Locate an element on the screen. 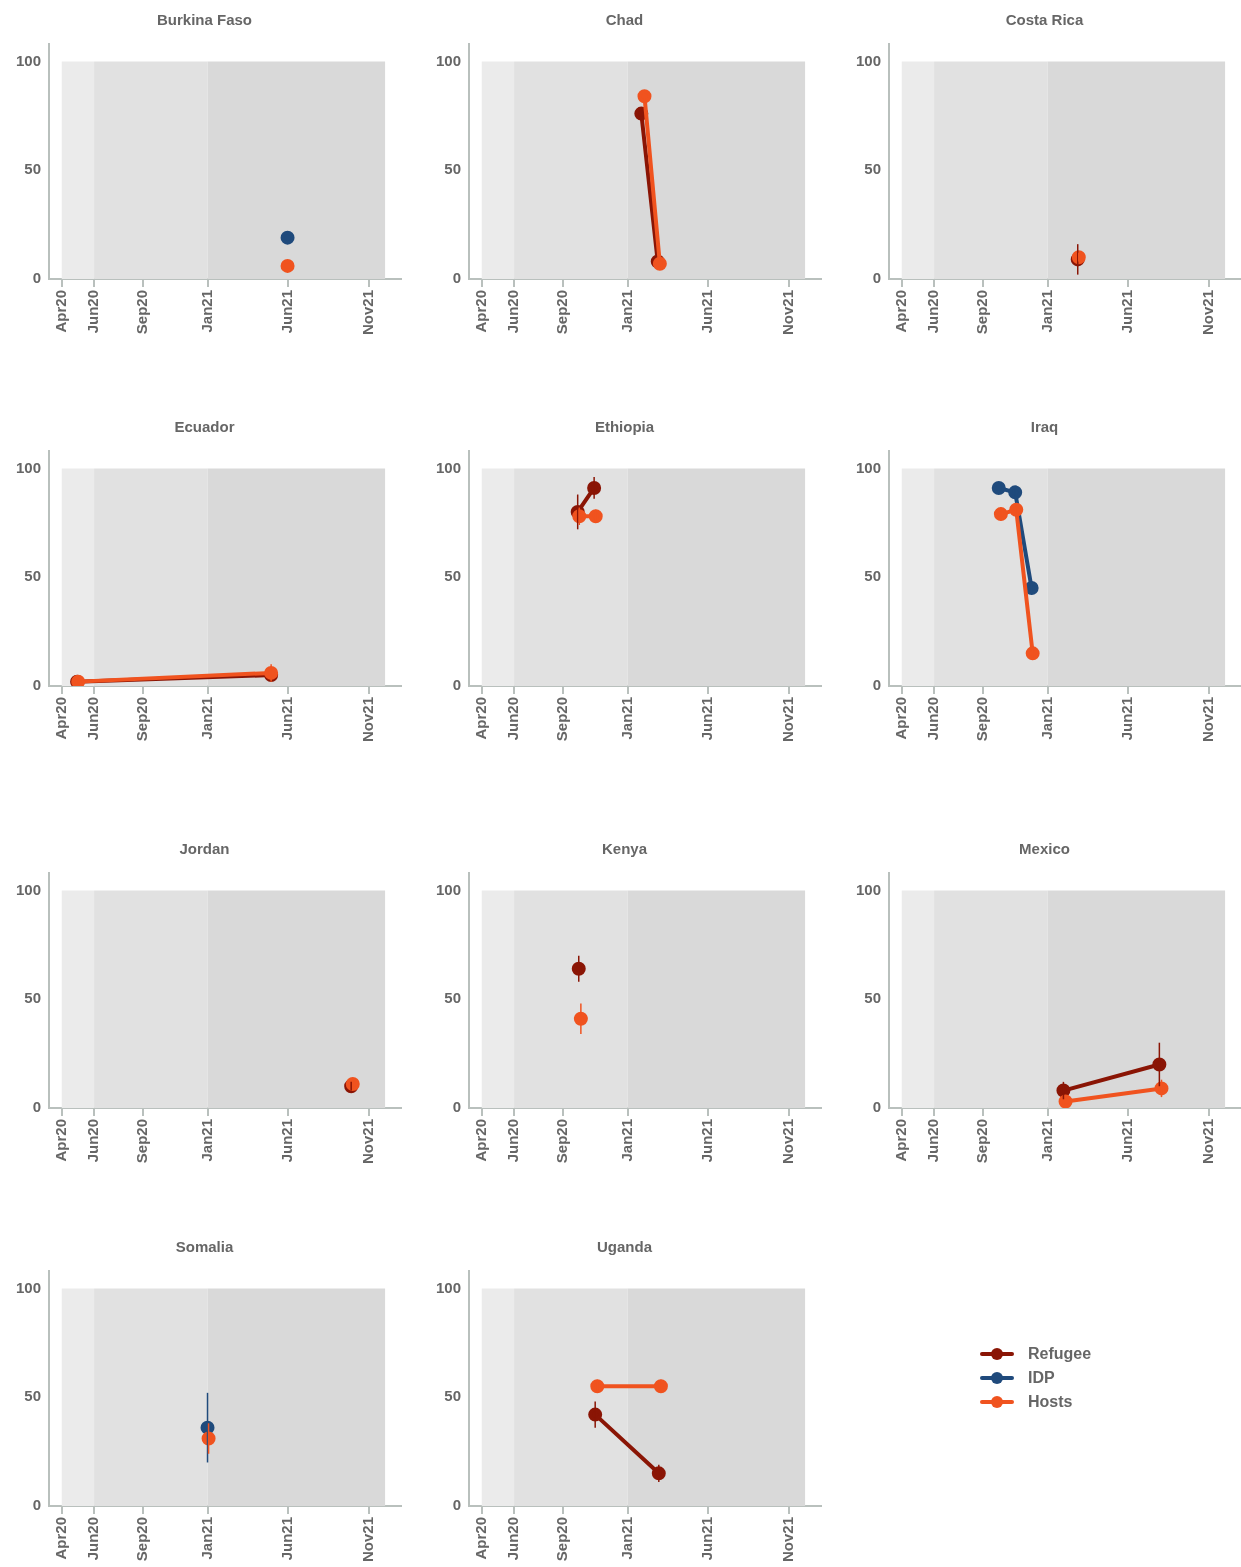  chart-title: Ethiopia is located at coordinates (624, 427).